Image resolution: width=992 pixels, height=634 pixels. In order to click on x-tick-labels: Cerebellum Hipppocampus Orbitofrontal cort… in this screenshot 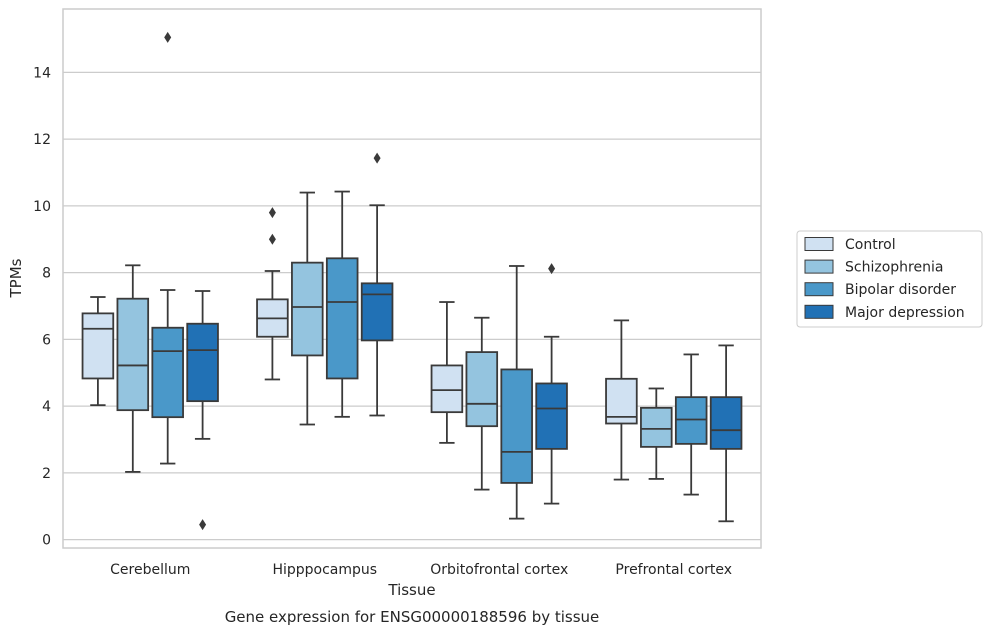, I will do `click(421, 570)`.